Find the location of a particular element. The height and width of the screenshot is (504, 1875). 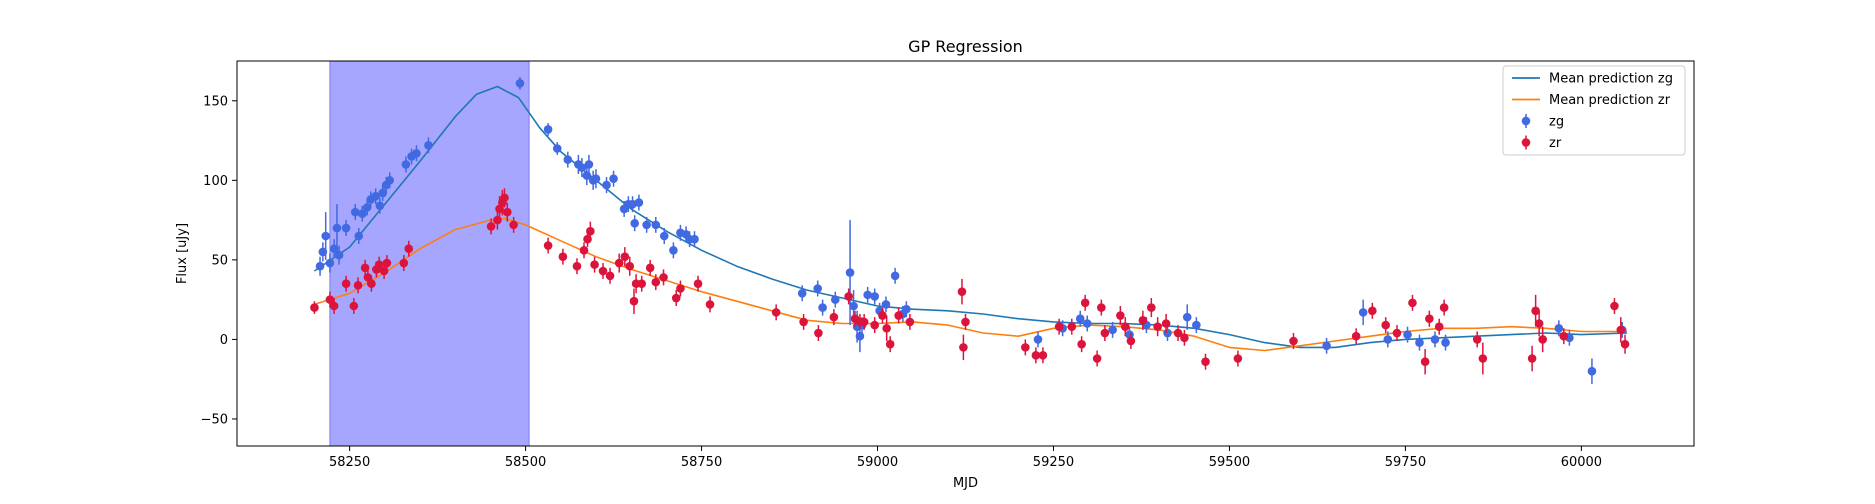

y-tick-label: 100 is located at coordinates (215, 181).